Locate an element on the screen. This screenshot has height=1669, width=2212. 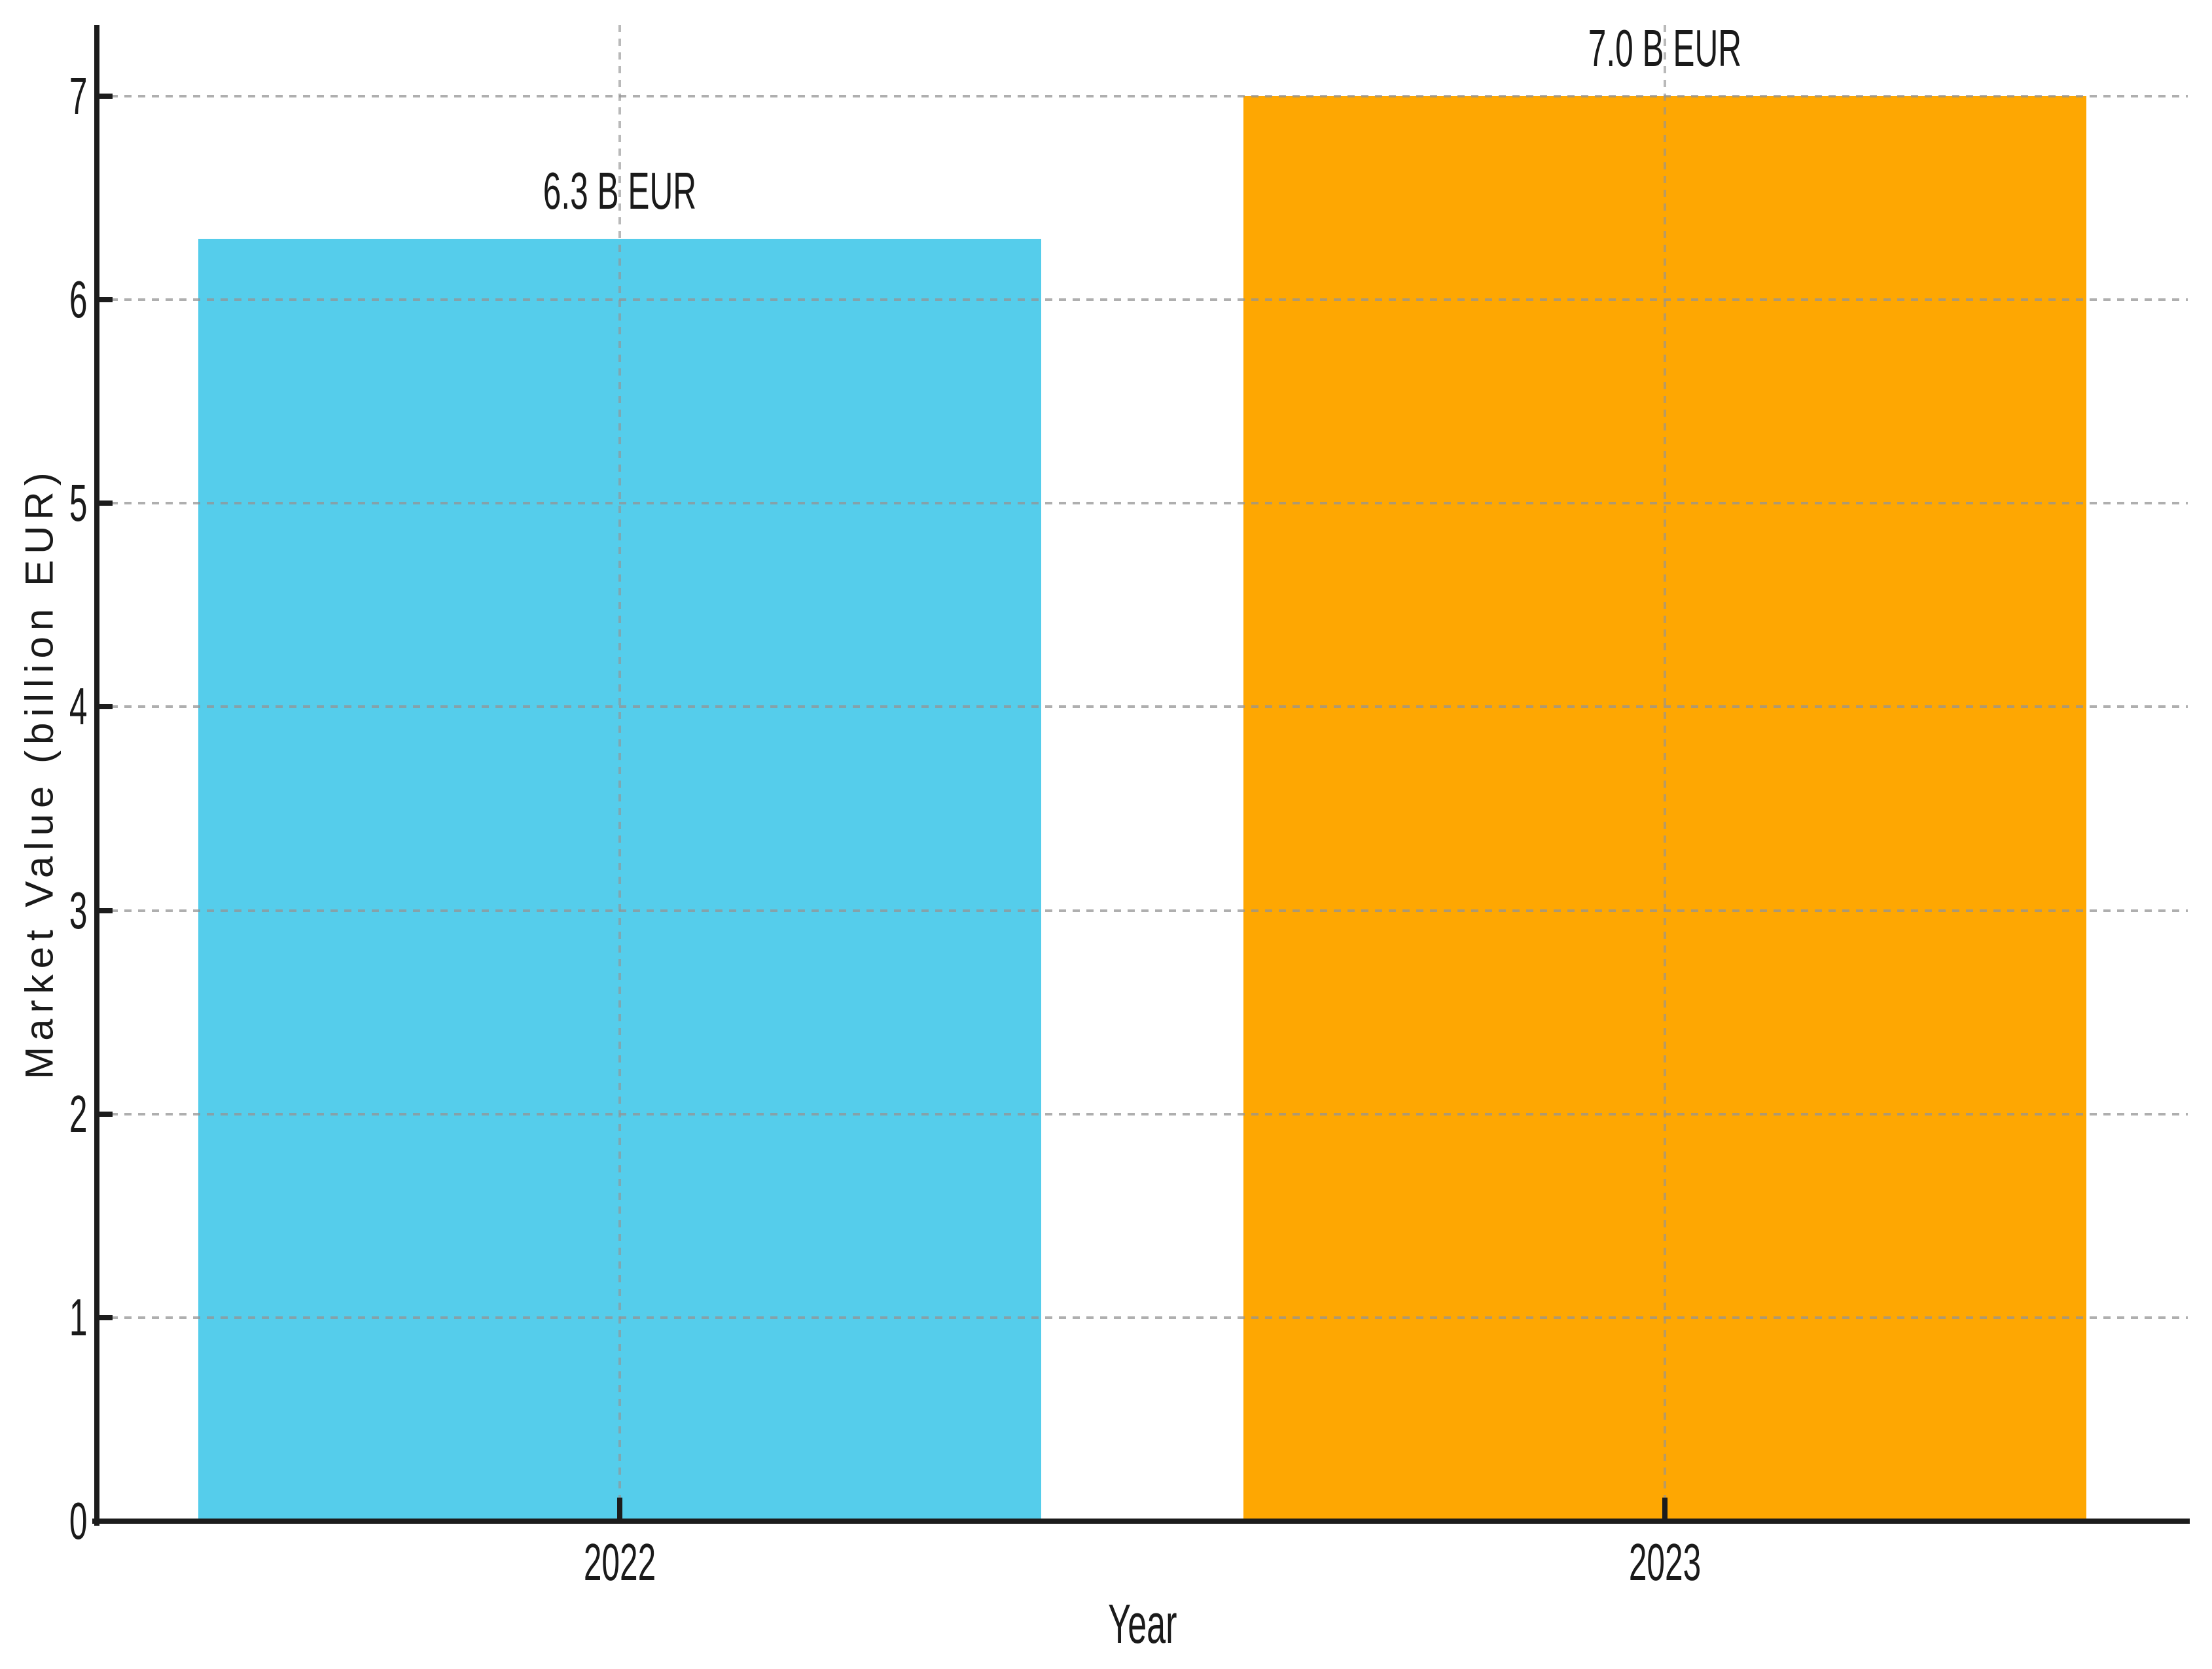
x-tick-text: 2023 is located at coordinates (1665, 1562).